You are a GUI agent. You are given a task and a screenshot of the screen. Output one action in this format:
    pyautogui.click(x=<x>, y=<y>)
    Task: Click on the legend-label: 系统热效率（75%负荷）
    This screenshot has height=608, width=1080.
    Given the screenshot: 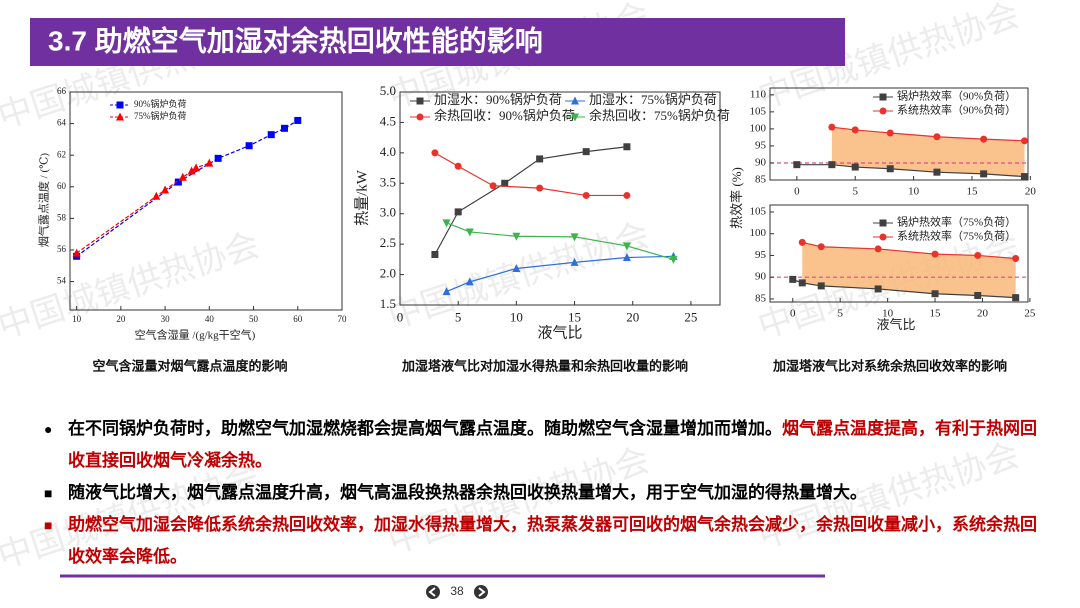 What is the action you would take?
    pyautogui.click(x=956, y=236)
    